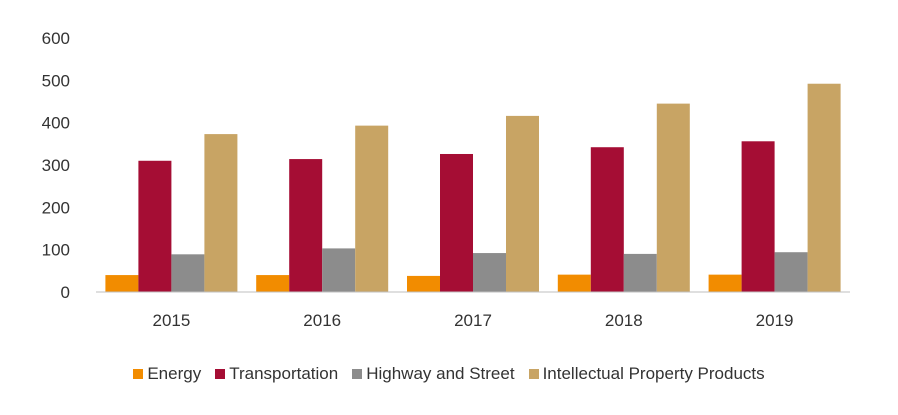 Image resolution: width=898 pixels, height=415 pixels. Describe the element at coordinates (284, 373) in the screenshot. I see `legend-label: Transportation` at that location.